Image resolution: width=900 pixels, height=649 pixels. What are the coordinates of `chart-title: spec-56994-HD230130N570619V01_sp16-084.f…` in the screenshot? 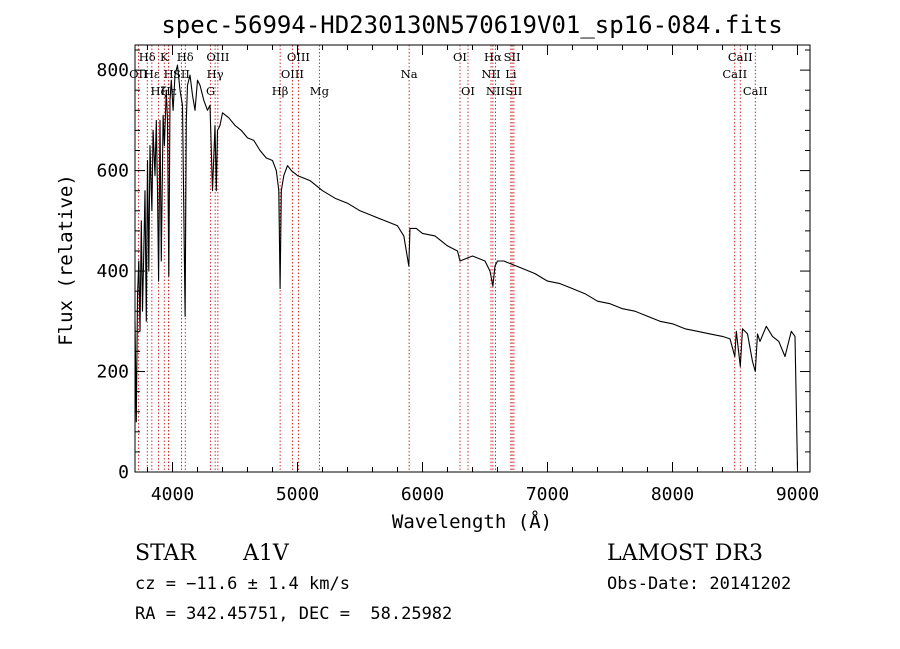 It's located at (471, 25).